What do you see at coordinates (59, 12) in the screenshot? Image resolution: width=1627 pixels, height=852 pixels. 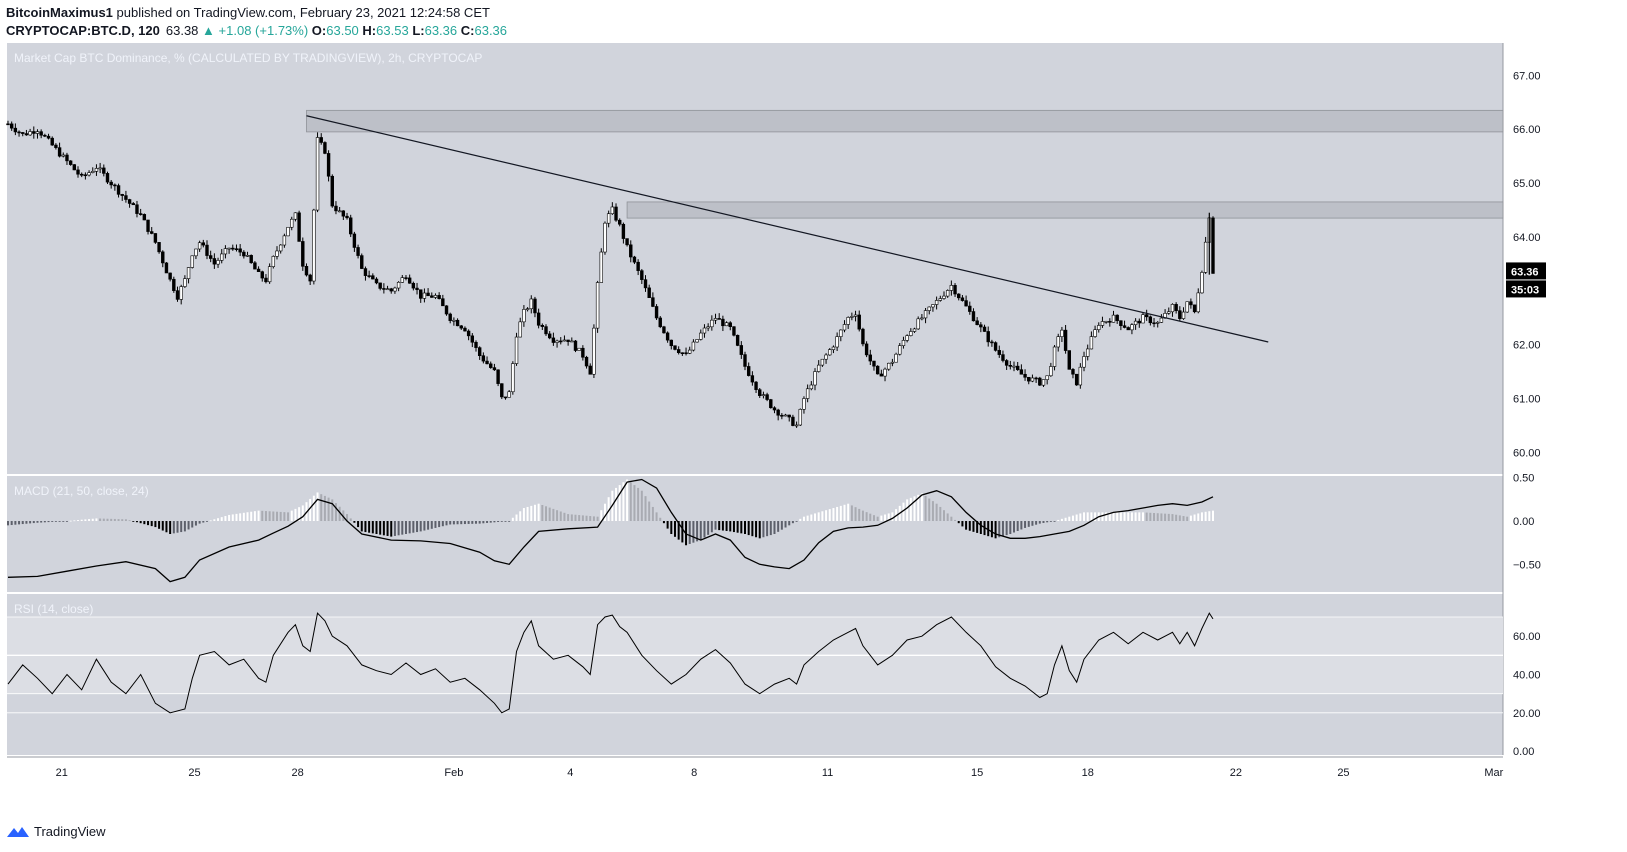 I see `author-name: BitcoinMaximus1` at bounding box center [59, 12].